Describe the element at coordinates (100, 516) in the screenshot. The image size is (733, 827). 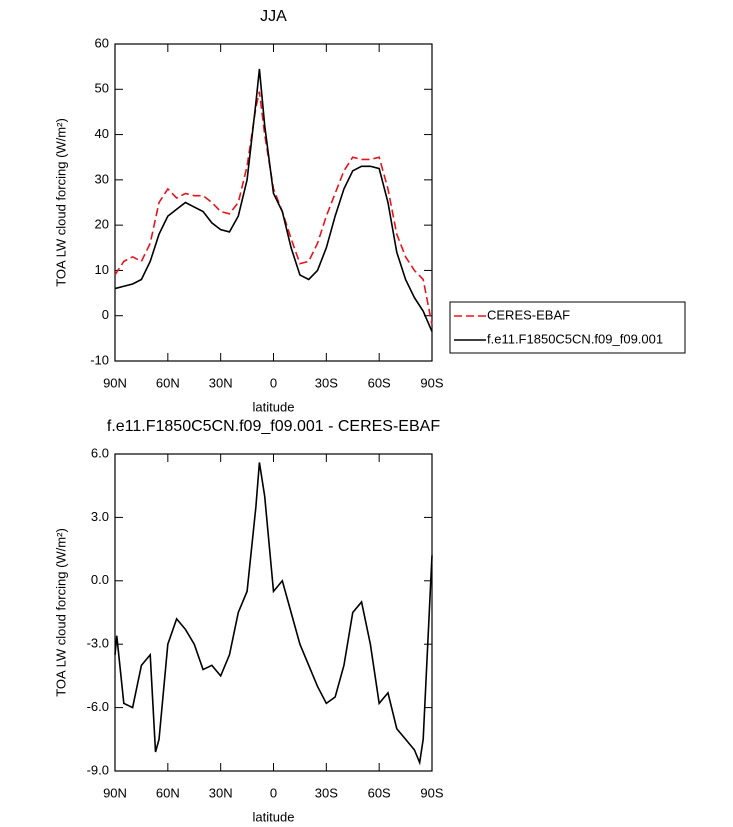
I see `y-tick-label: 3.0` at that location.